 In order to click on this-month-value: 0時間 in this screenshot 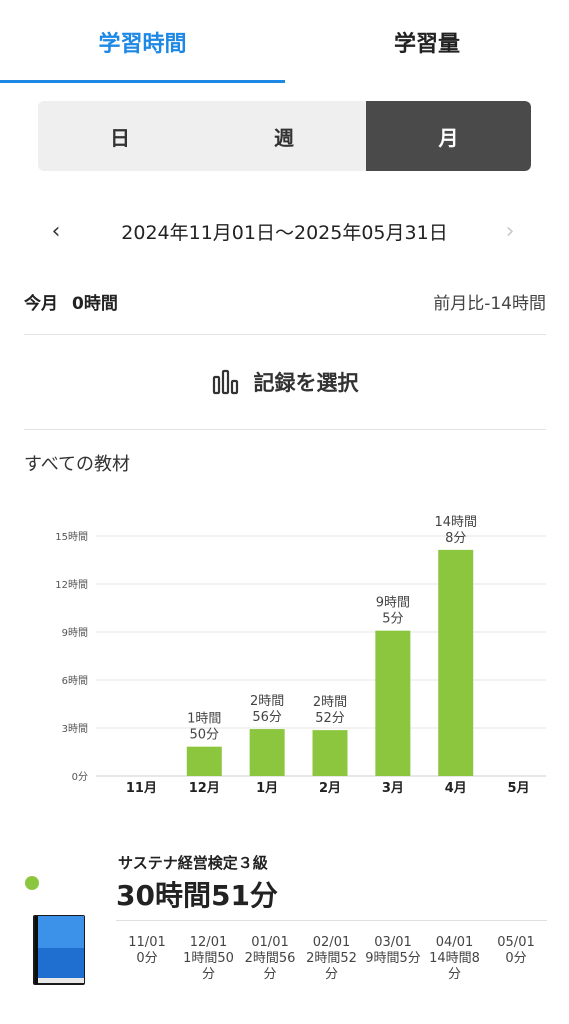, I will do `click(95, 303)`.